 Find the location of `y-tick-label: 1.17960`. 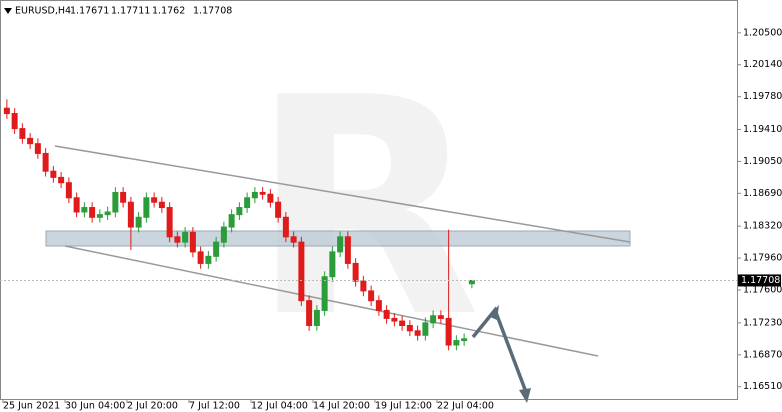

y-tick-label: 1.17960 is located at coordinates (762, 258).